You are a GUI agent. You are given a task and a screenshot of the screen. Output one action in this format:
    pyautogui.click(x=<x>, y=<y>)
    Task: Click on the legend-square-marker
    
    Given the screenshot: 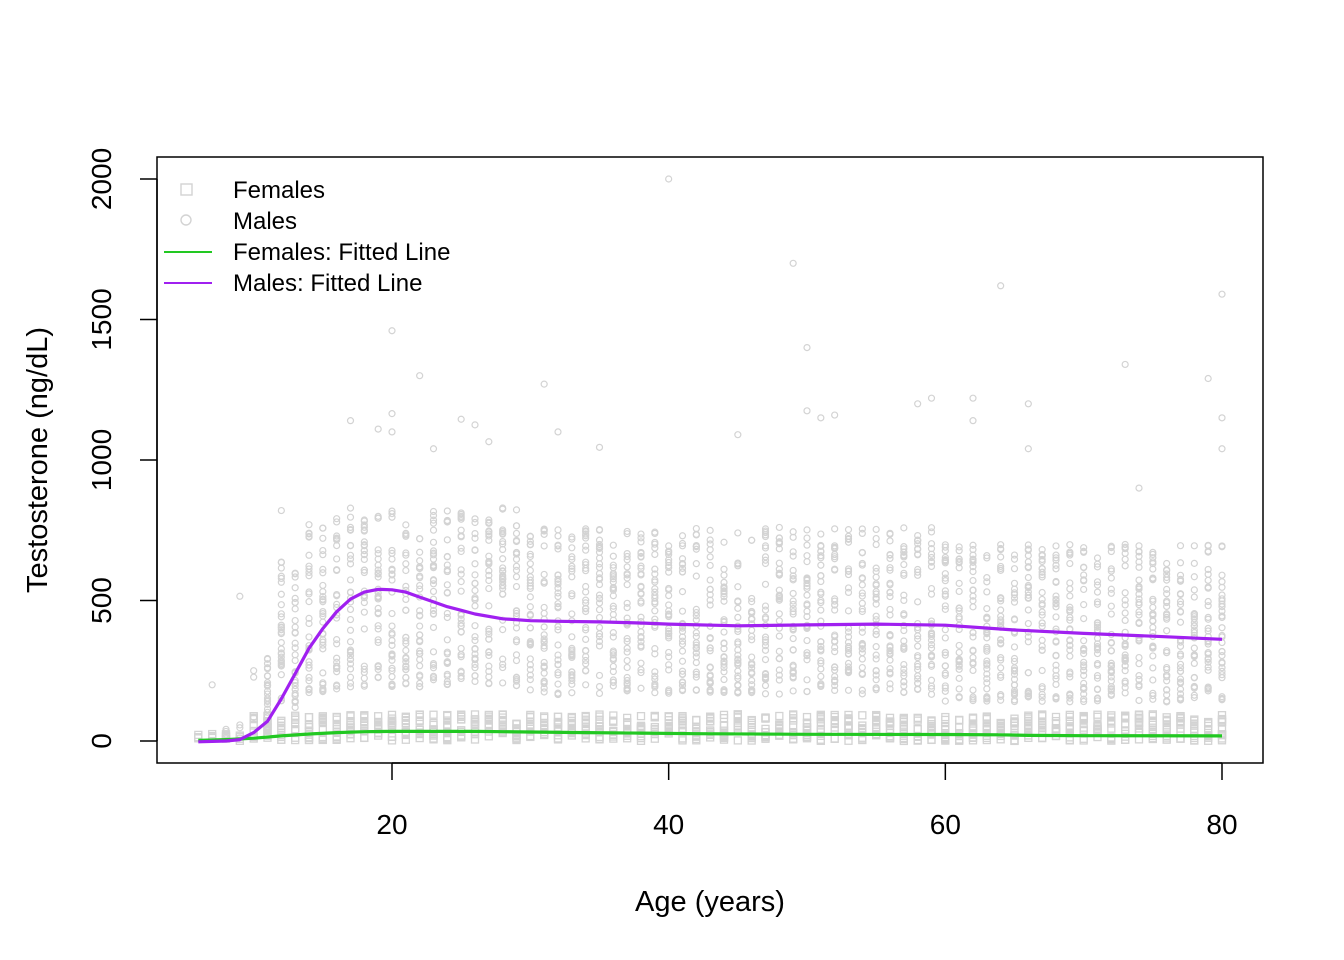 What is the action you would take?
    pyautogui.click(x=186, y=189)
    